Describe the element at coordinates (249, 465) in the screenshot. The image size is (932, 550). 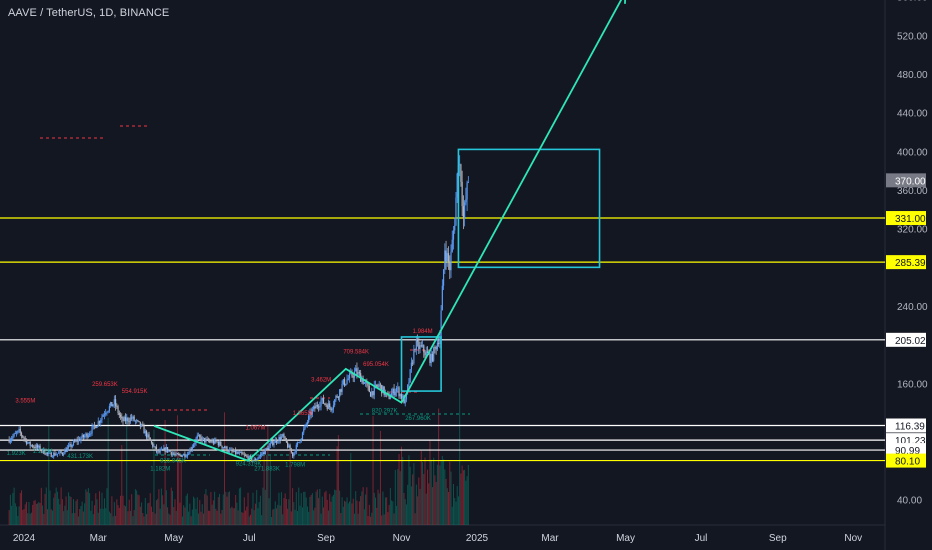
I see `volume-annotation: 924.319K` at that location.